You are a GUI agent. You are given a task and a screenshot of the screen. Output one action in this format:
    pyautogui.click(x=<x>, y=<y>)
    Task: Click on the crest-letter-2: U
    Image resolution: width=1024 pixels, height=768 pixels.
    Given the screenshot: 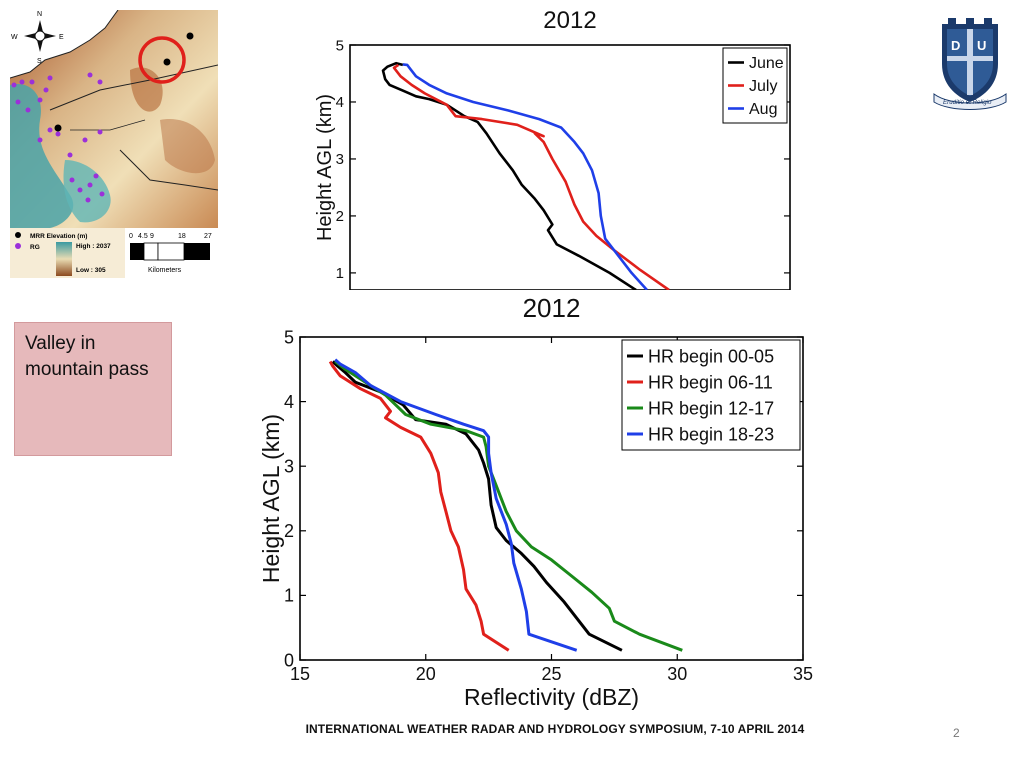 What is the action you would take?
    pyautogui.click(x=981, y=45)
    